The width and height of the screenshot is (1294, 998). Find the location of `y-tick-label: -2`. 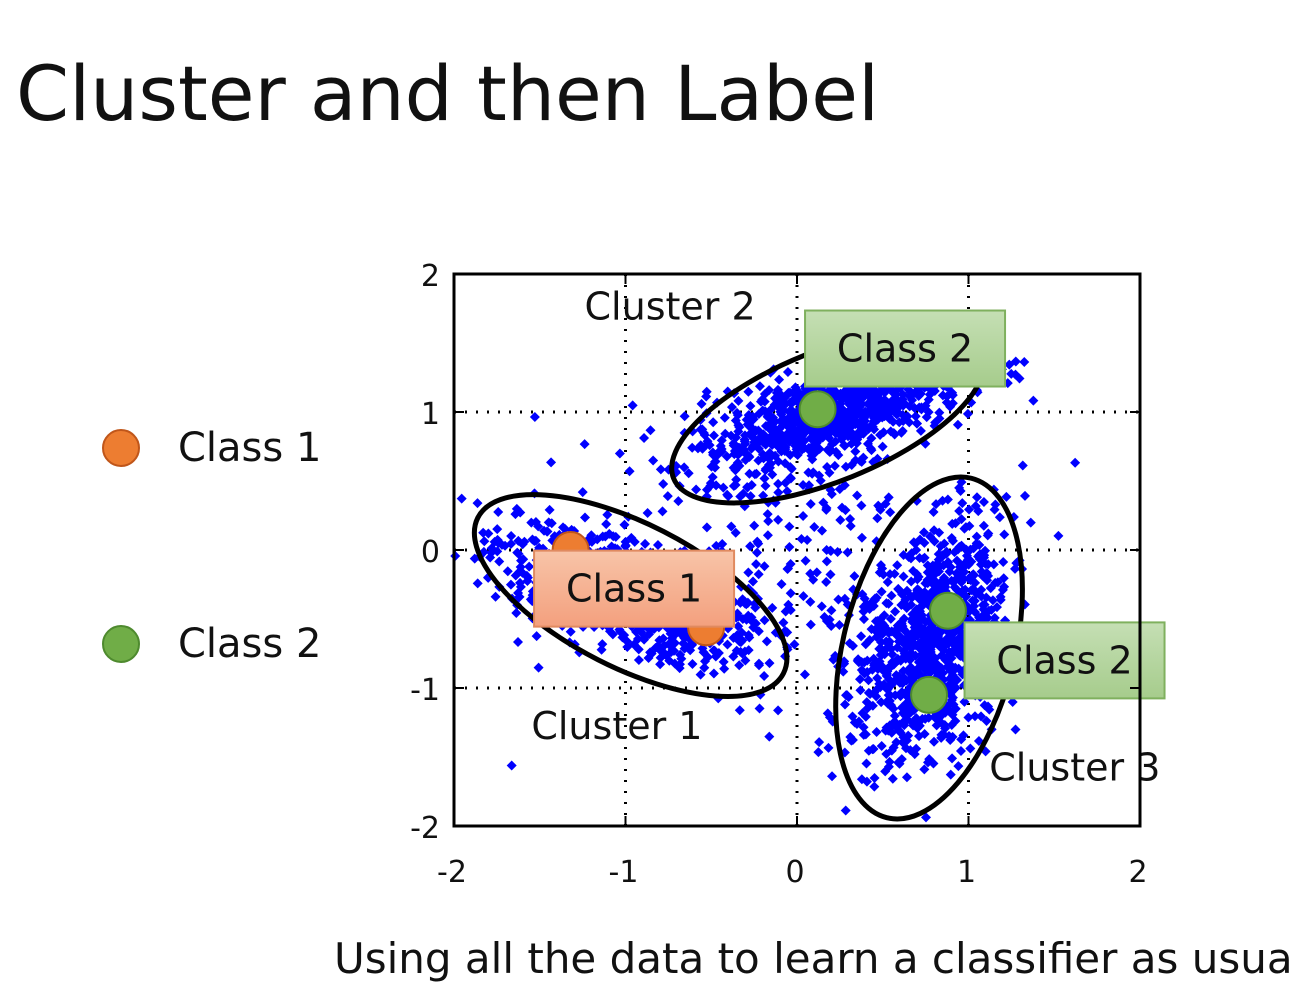

y-tick-label: -2 is located at coordinates (425, 828).